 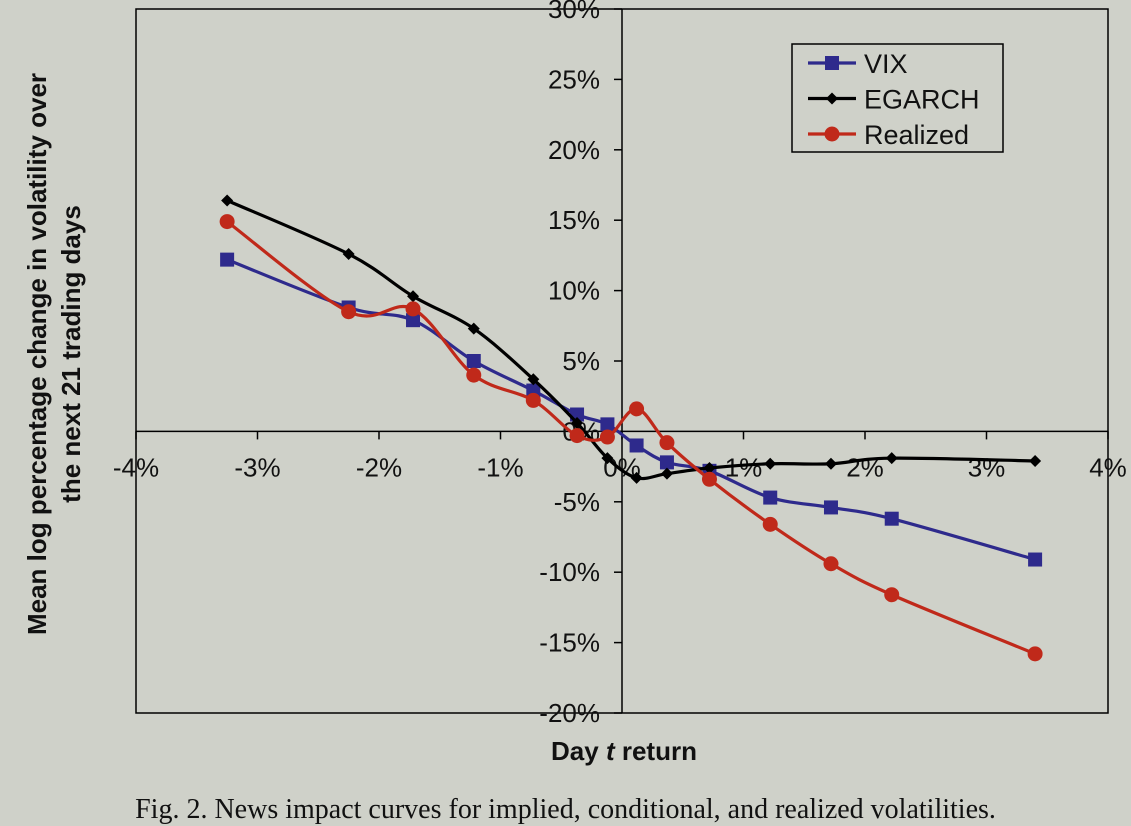 I want to click on y-tick-label: -10%, so click(x=569, y=572).